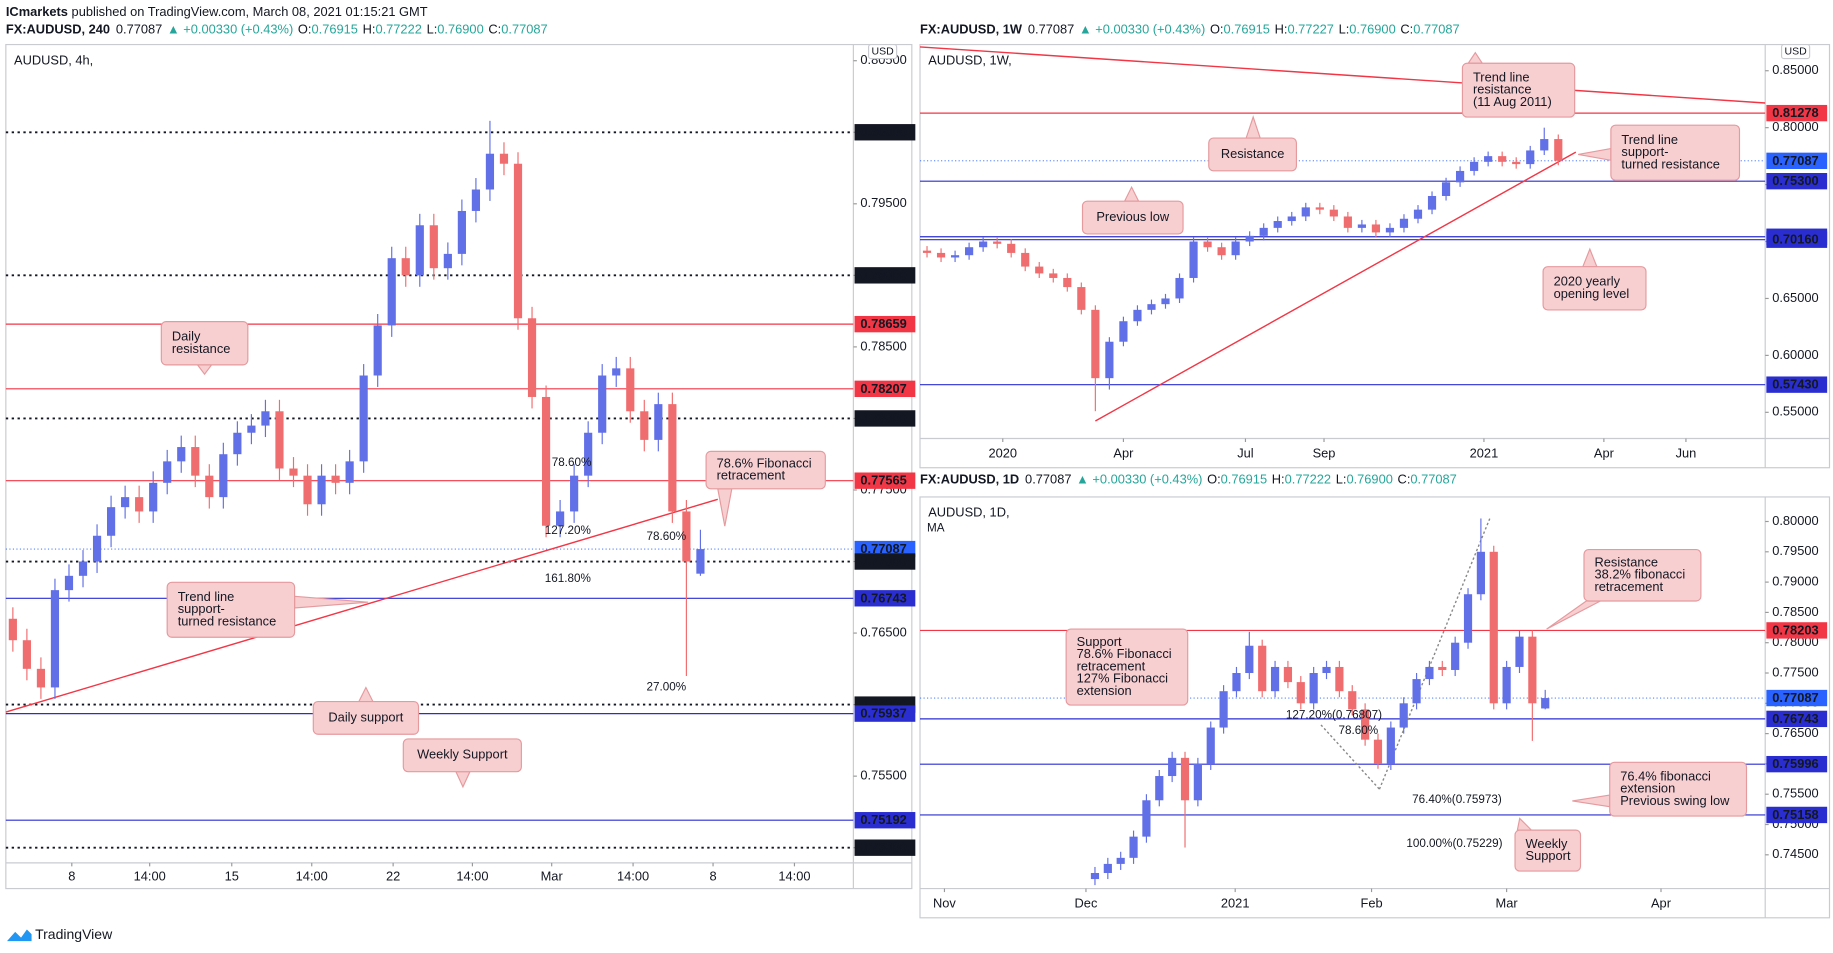 The width and height of the screenshot is (1833, 953). I want to click on ohlc-value: 0.76900, so click(1369, 479).